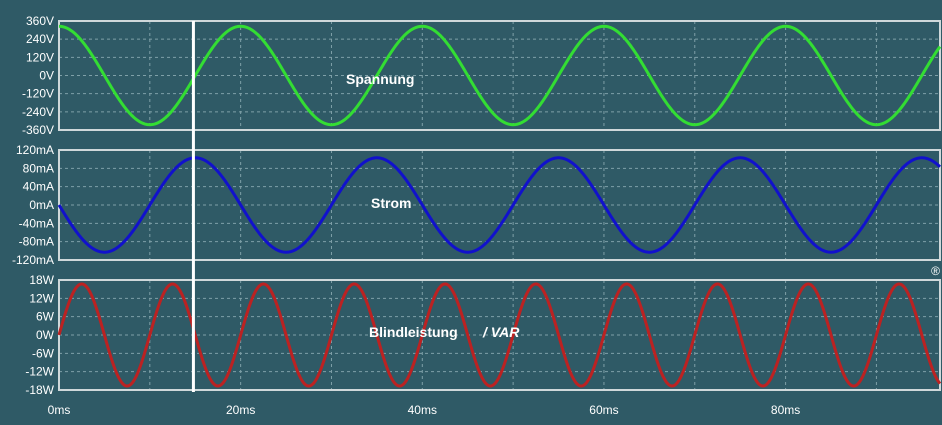  I want to click on reactive-power-ytick-label: -6W, so click(43, 353).